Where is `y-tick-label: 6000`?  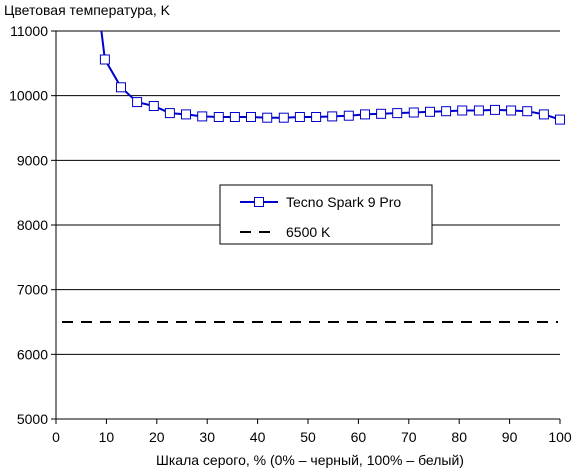 y-tick-label: 6000 is located at coordinates (32, 354).